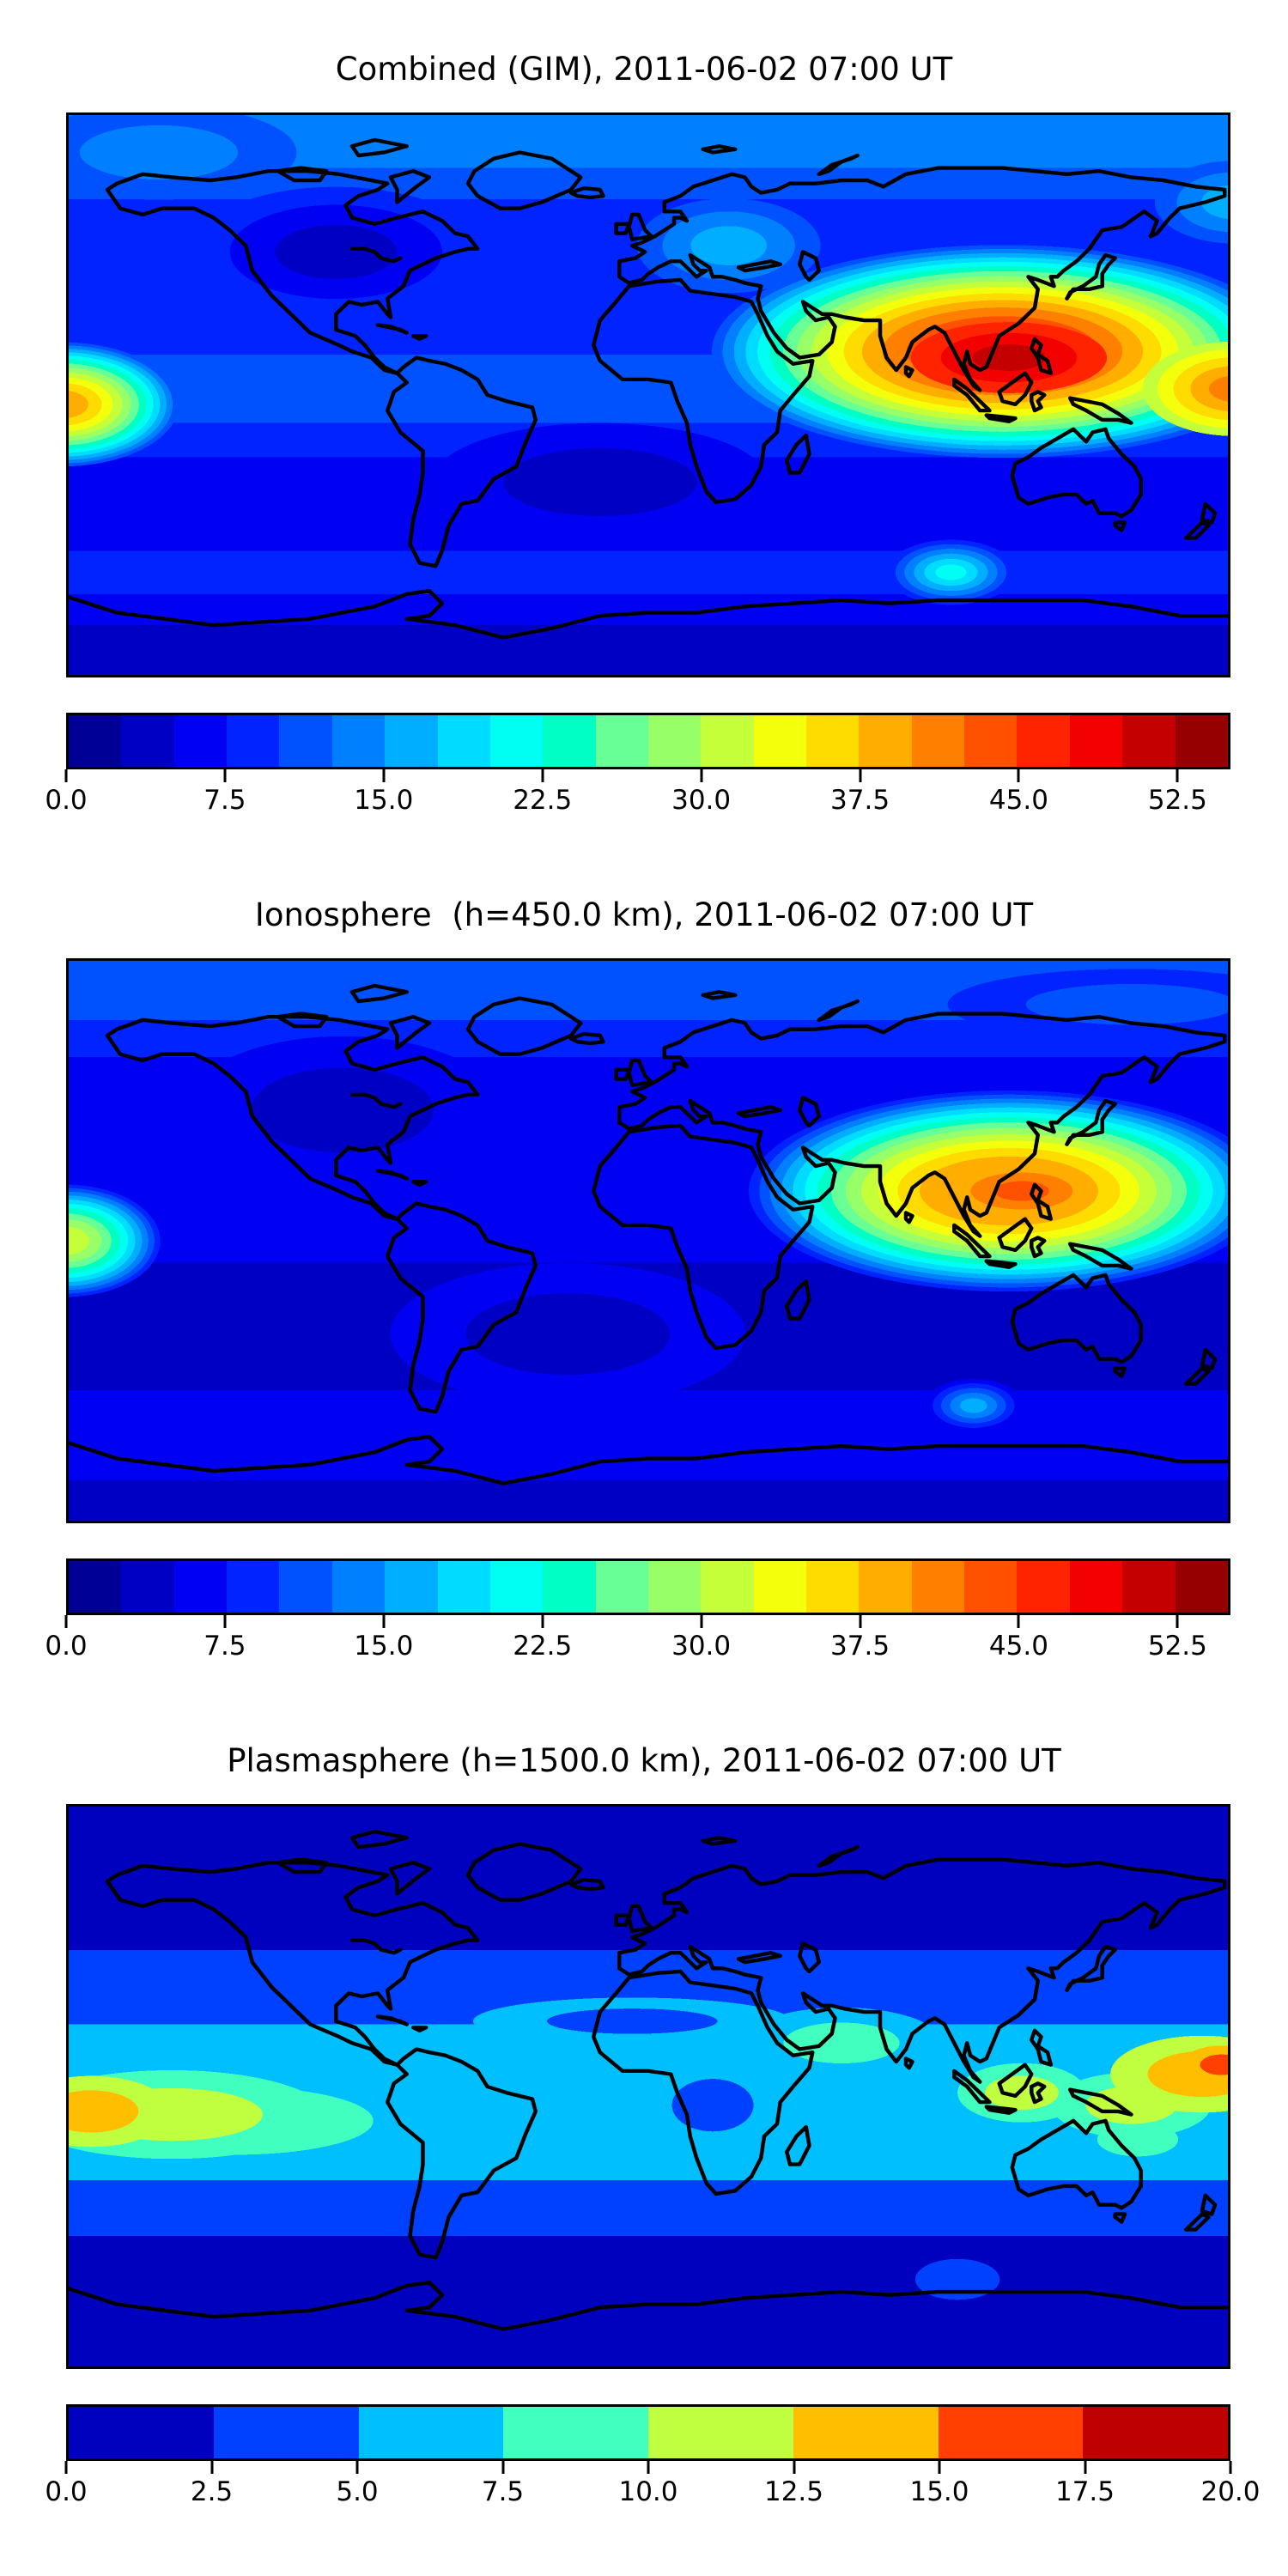 This screenshot has width=1288, height=2576. What do you see at coordinates (644, 69) in the screenshot?
I see `panel-title-combined: Combined (GIM), 2011-06-02 07:00 UT` at bounding box center [644, 69].